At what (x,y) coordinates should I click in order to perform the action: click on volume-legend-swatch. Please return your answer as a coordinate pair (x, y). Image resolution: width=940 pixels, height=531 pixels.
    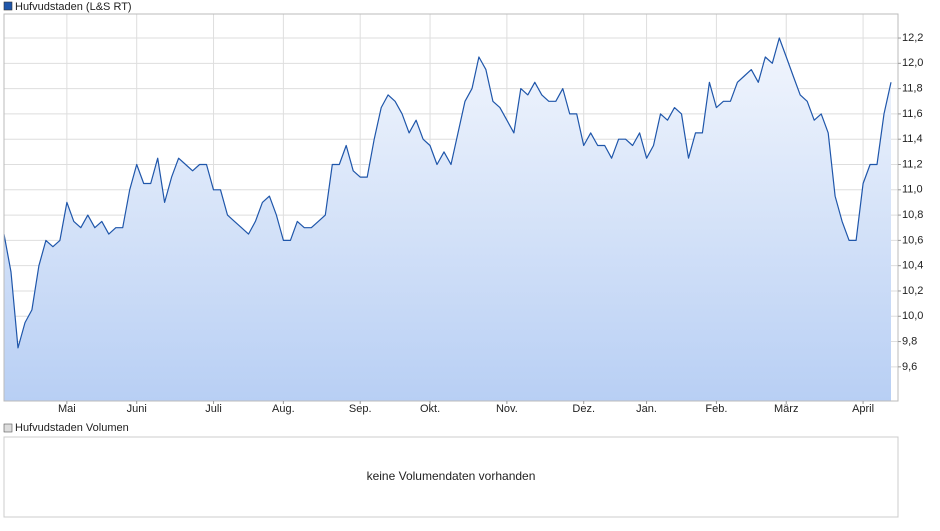
    Looking at the image, I should click on (8, 428).